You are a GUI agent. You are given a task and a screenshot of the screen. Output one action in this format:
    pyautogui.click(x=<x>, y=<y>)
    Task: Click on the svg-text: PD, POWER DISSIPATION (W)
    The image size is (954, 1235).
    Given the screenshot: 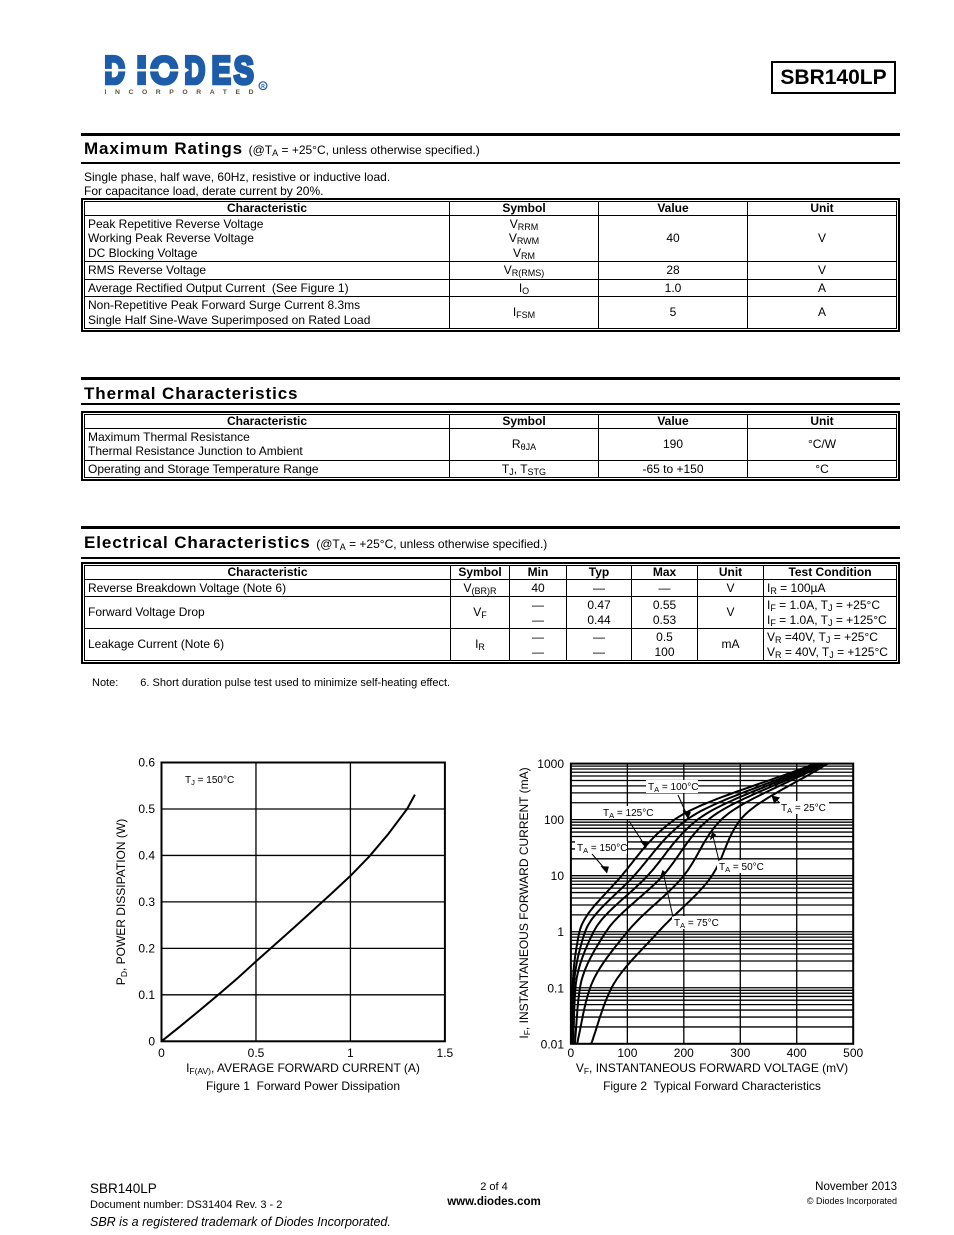 What is the action you would take?
    pyautogui.click(x=121, y=902)
    